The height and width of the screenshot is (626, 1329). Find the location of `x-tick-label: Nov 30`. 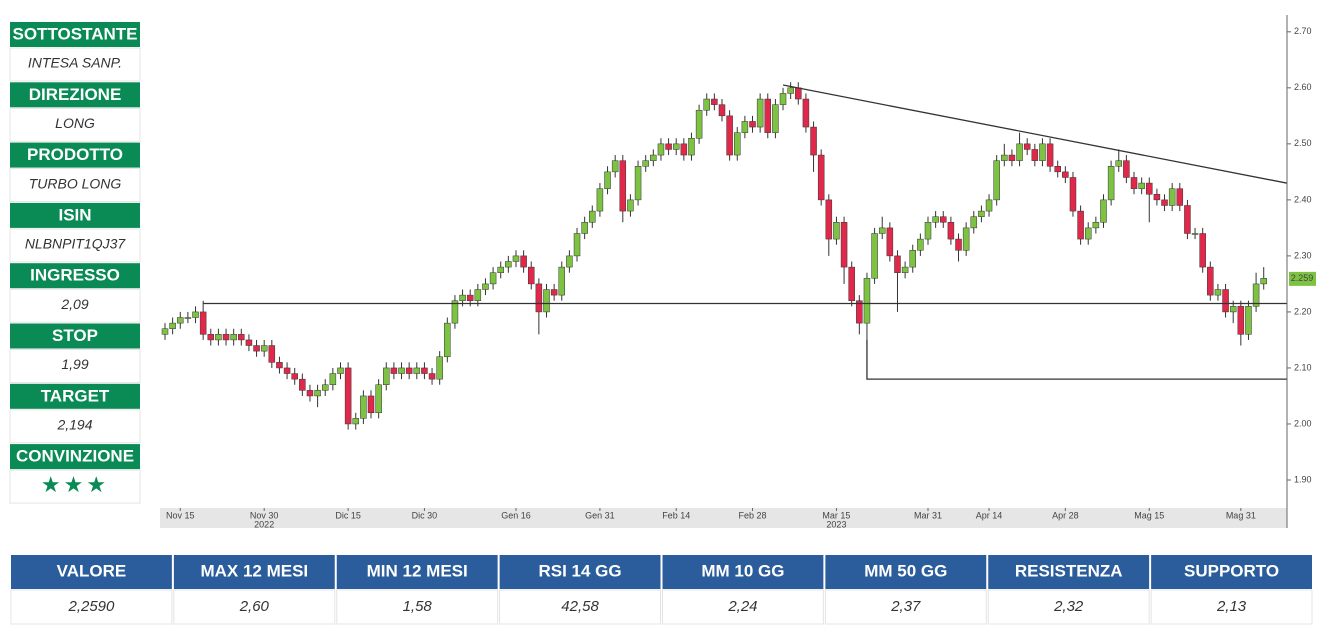

x-tick-label: Nov 30 is located at coordinates (264, 515).